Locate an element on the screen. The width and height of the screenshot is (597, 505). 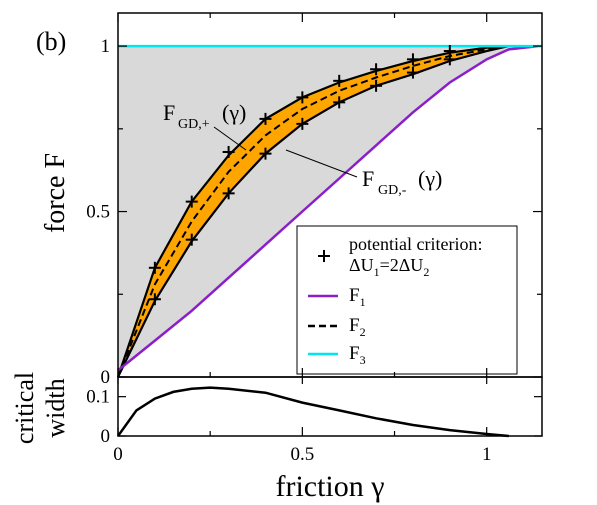
width-ytick-label: 0.1 is located at coordinates (98, 397).